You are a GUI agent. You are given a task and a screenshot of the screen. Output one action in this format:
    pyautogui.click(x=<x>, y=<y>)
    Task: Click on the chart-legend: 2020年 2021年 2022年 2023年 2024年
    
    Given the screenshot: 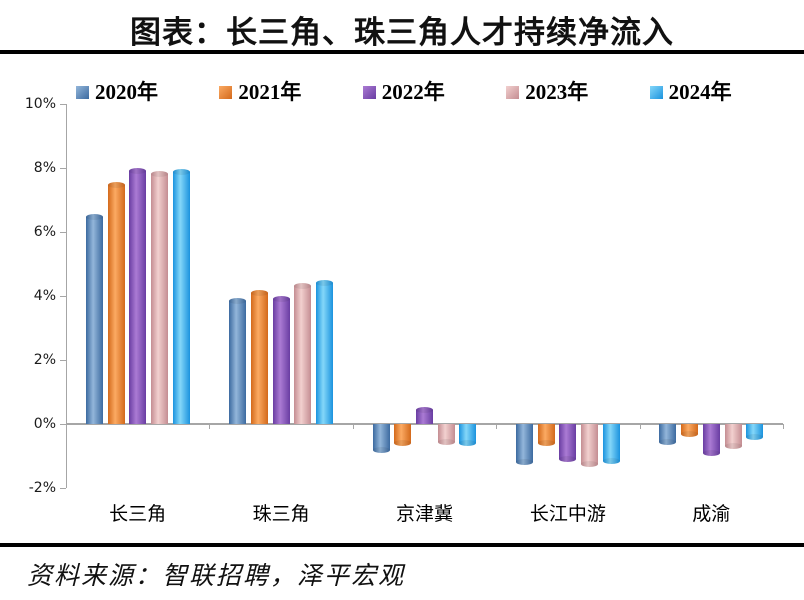 What is the action you would take?
    pyautogui.click(x=402, y=92)
    